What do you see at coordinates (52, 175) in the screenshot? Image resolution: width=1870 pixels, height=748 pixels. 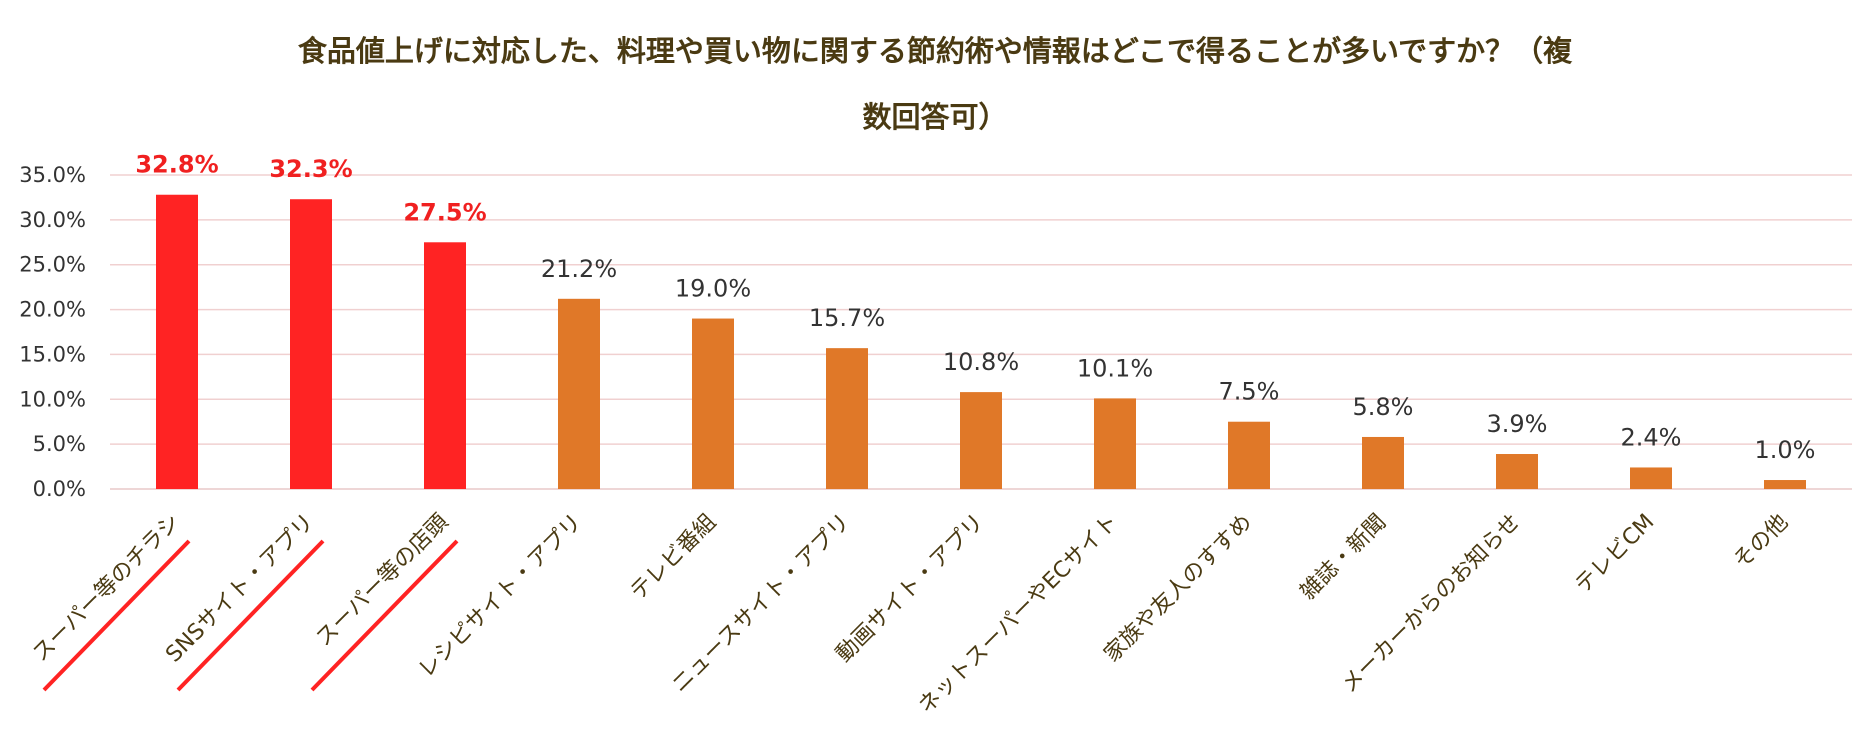 I see `y-tick-label: 35.0%` at bounding box center [52, 175].